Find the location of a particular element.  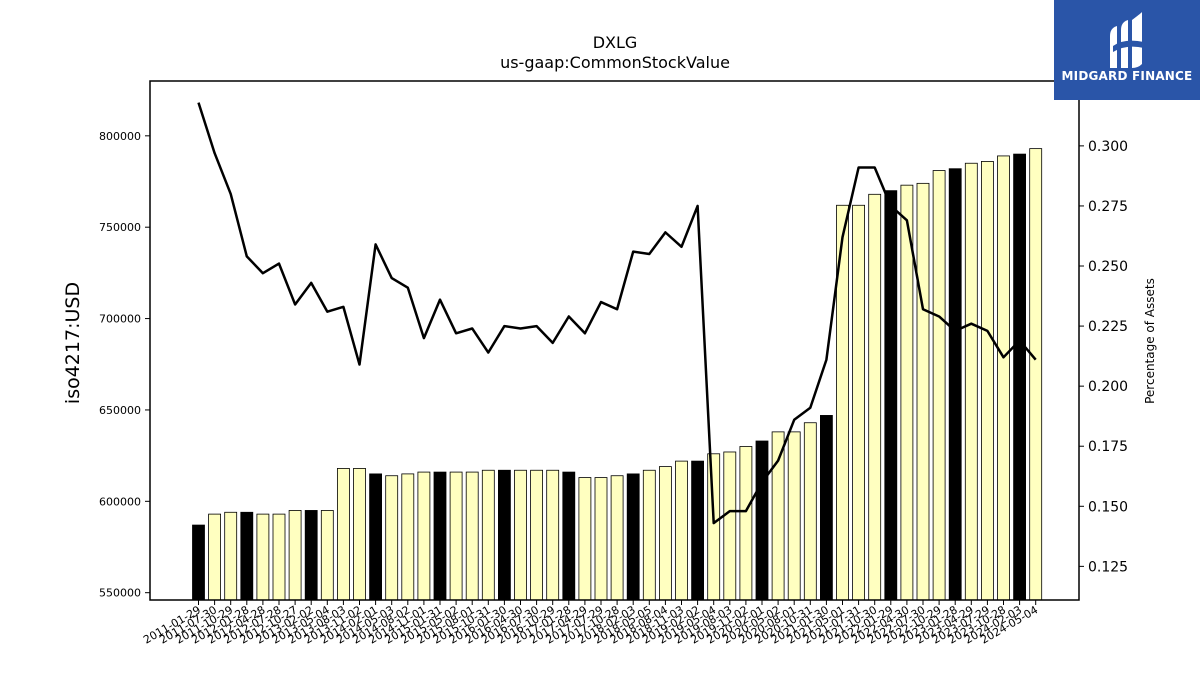

brand-logo: MIDGARD FINANCE is located at coordinates (1127, 50).